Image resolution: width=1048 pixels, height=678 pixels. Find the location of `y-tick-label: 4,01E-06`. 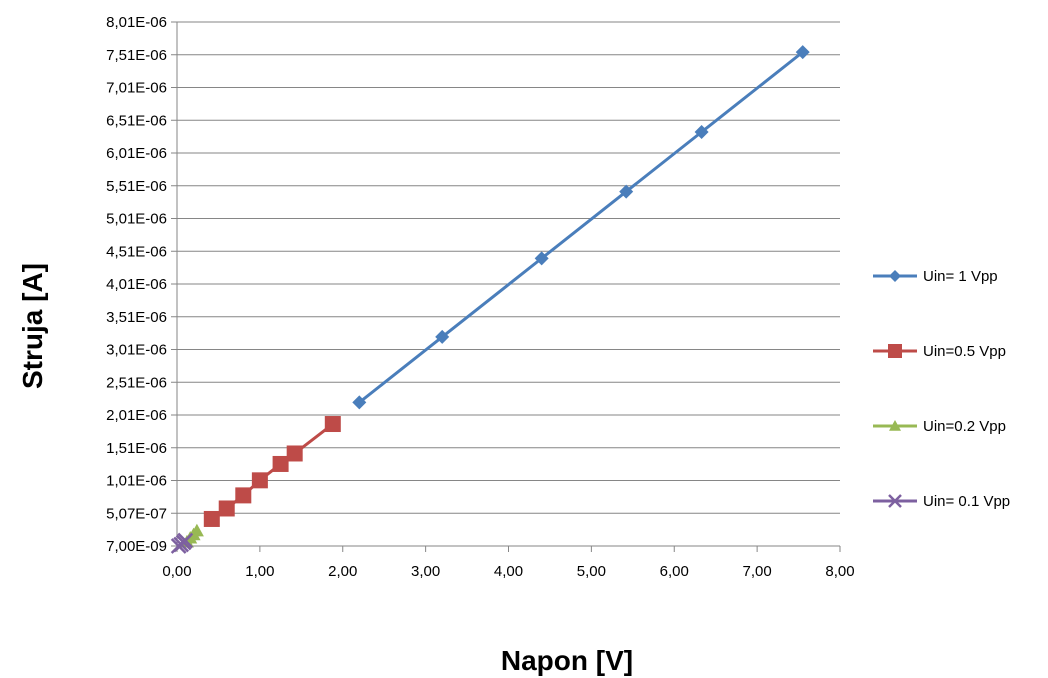

y-tick-label: 4,01E-06 is located at coordinates (136, 284).